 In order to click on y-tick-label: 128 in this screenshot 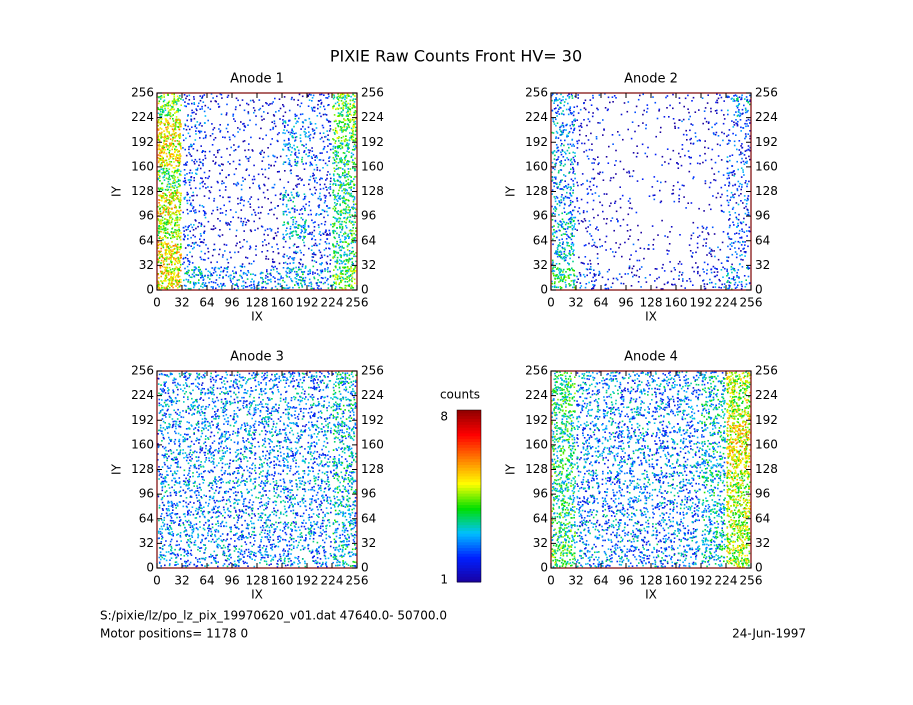, I will do `click(142, 191)`.